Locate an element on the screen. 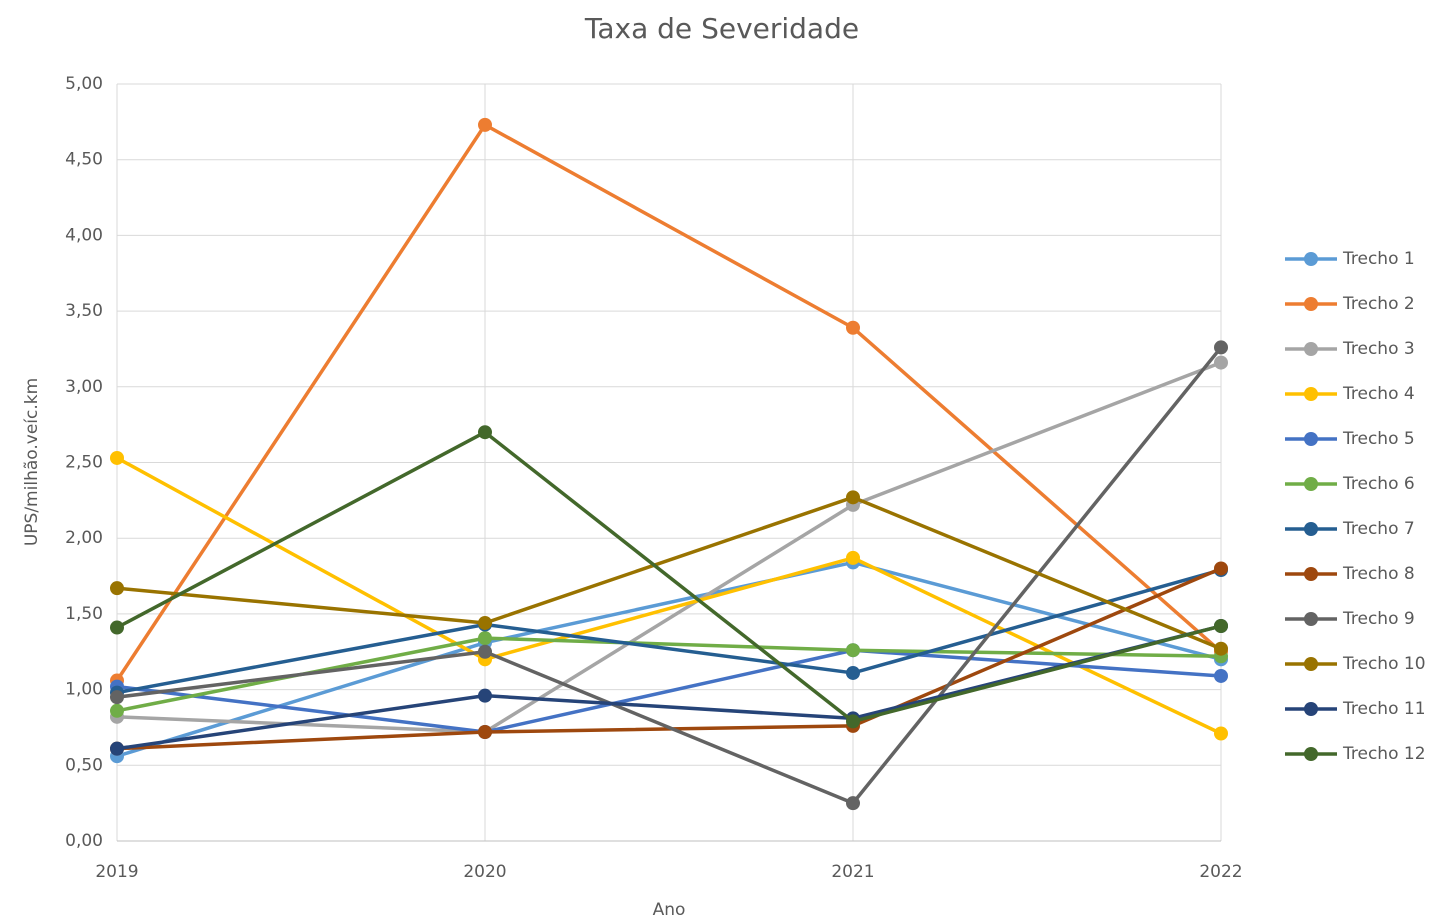  legend-label: Trecho 12 is located at coordinates (1384, 754).